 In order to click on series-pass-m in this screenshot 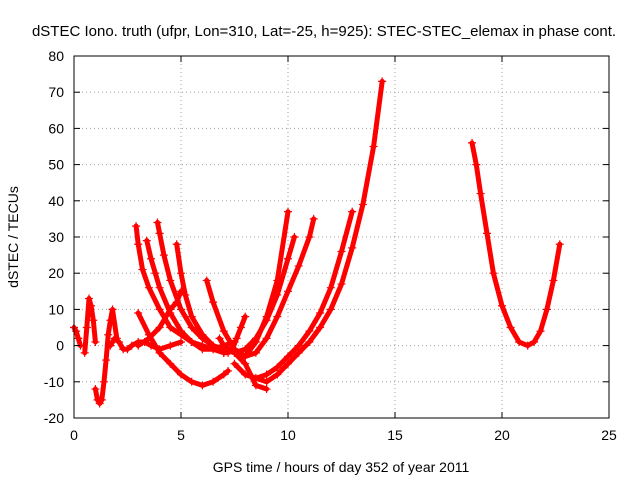, I will do `click(253, 284)`.